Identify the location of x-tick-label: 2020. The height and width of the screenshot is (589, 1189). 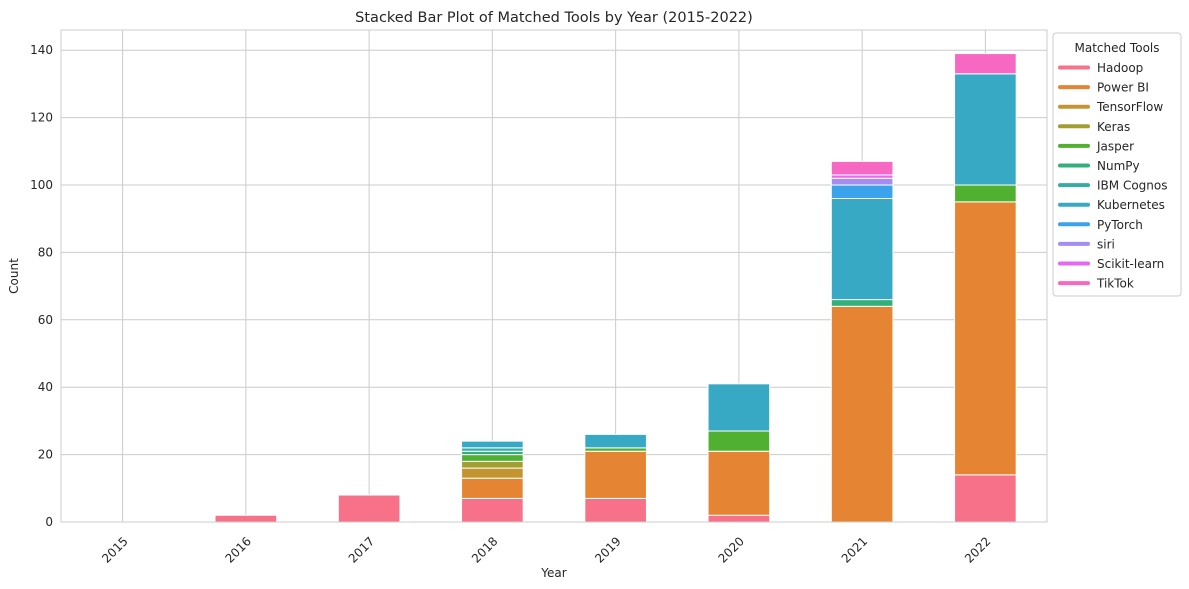
(730, 549).